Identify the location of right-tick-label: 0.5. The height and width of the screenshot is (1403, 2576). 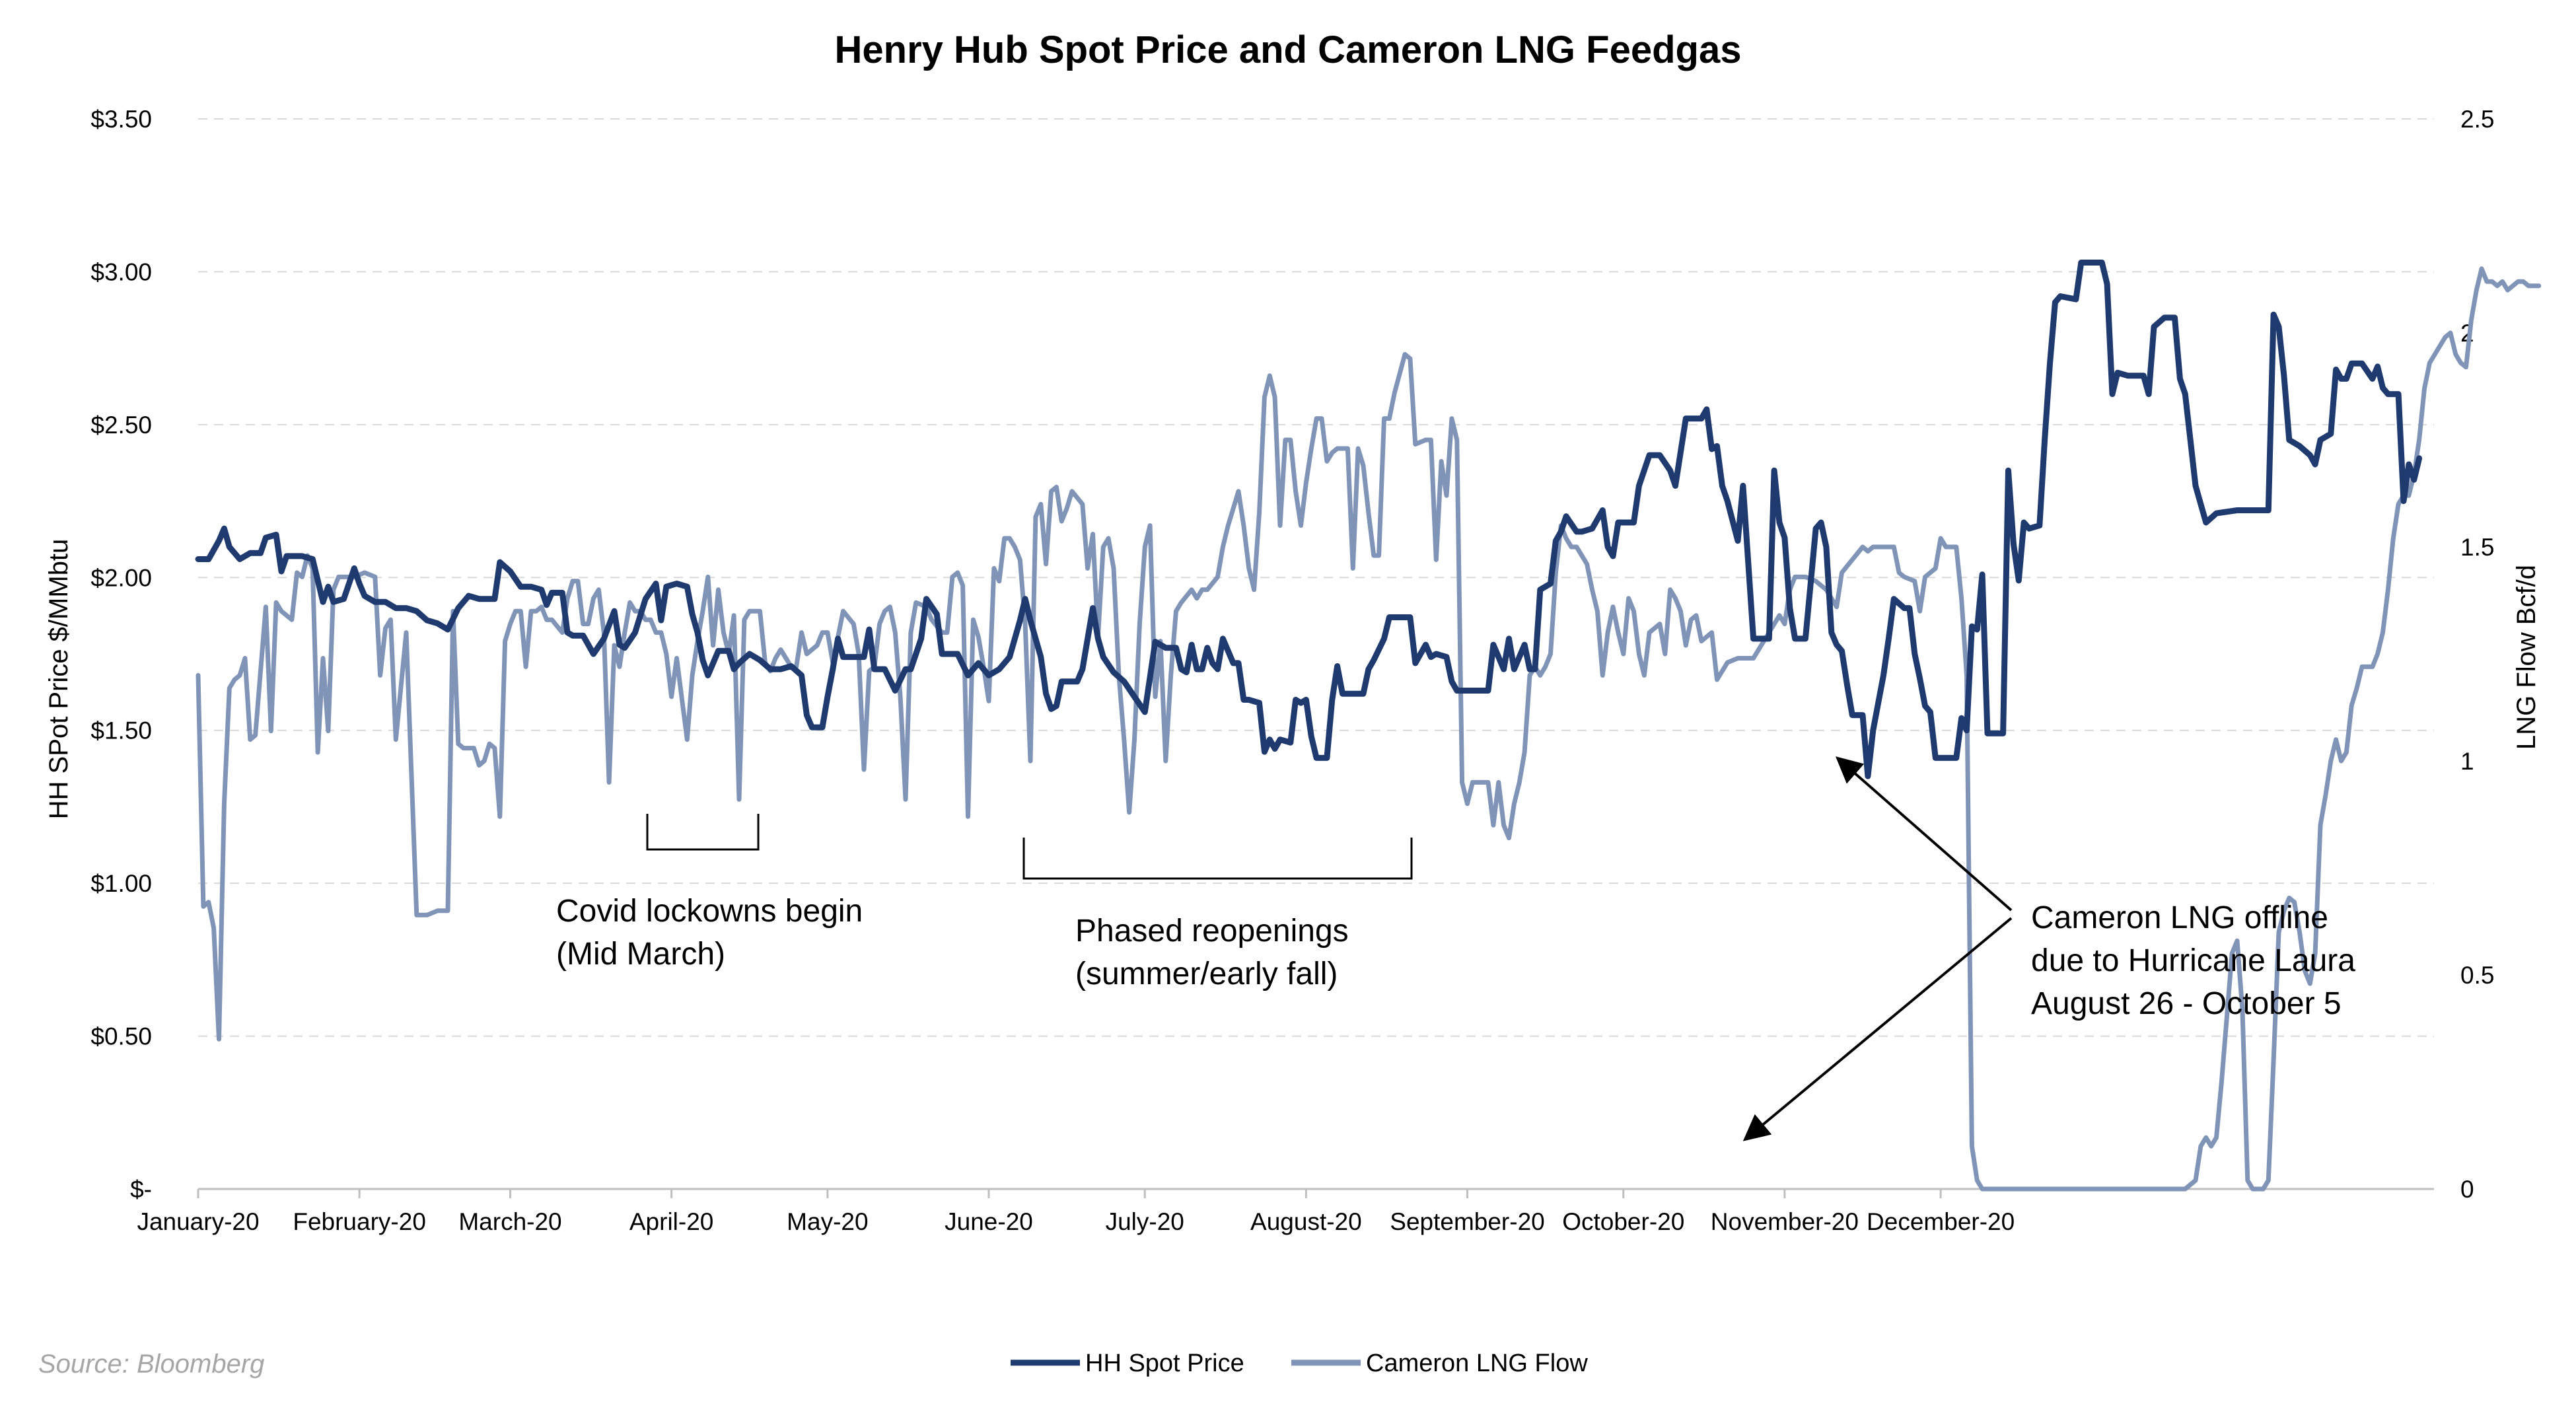
(2477, 975).